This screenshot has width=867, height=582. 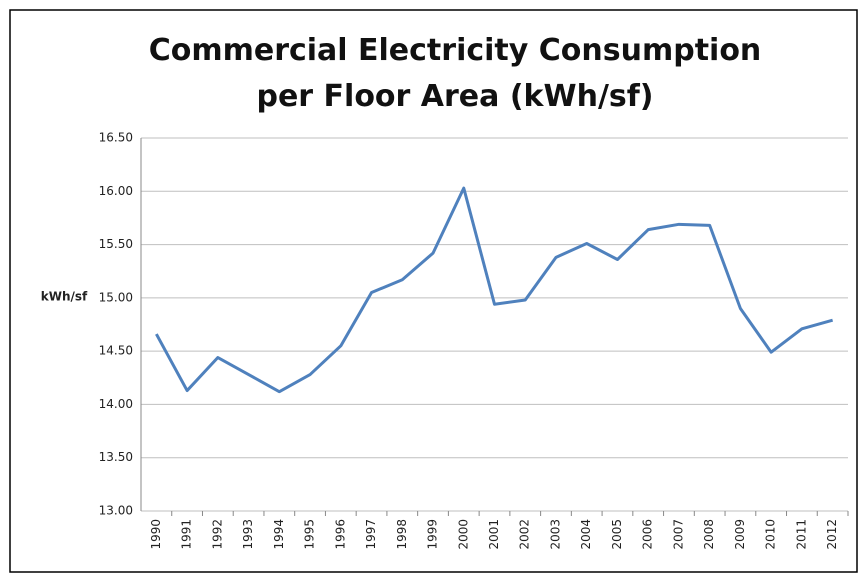 What do you see at coordinates (217, 534) in the screenshot?
I see `x-tick-label: 1992` at bounding box center [217, 534].